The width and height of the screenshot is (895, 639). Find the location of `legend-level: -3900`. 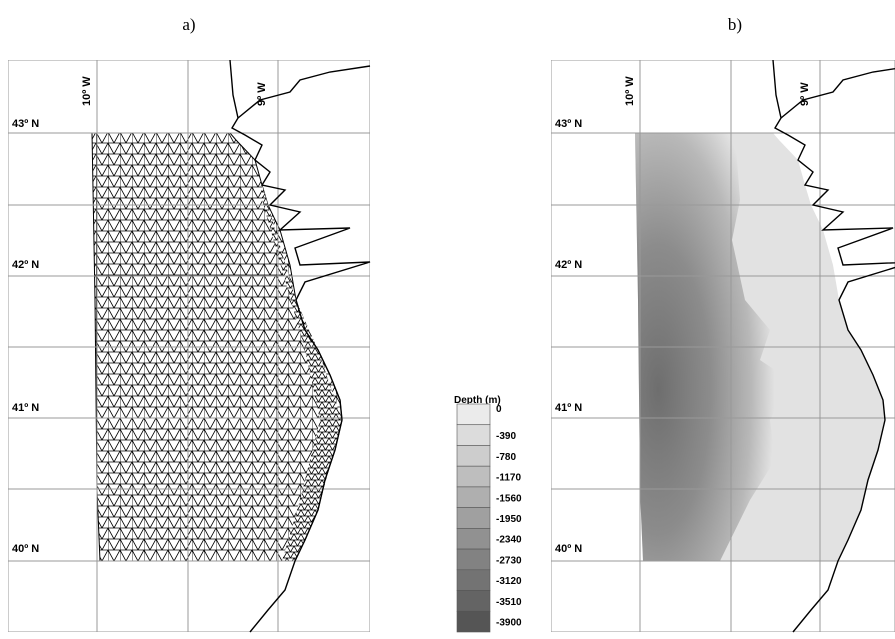

legend-level: -3900 is located at coordinates (509, 623).